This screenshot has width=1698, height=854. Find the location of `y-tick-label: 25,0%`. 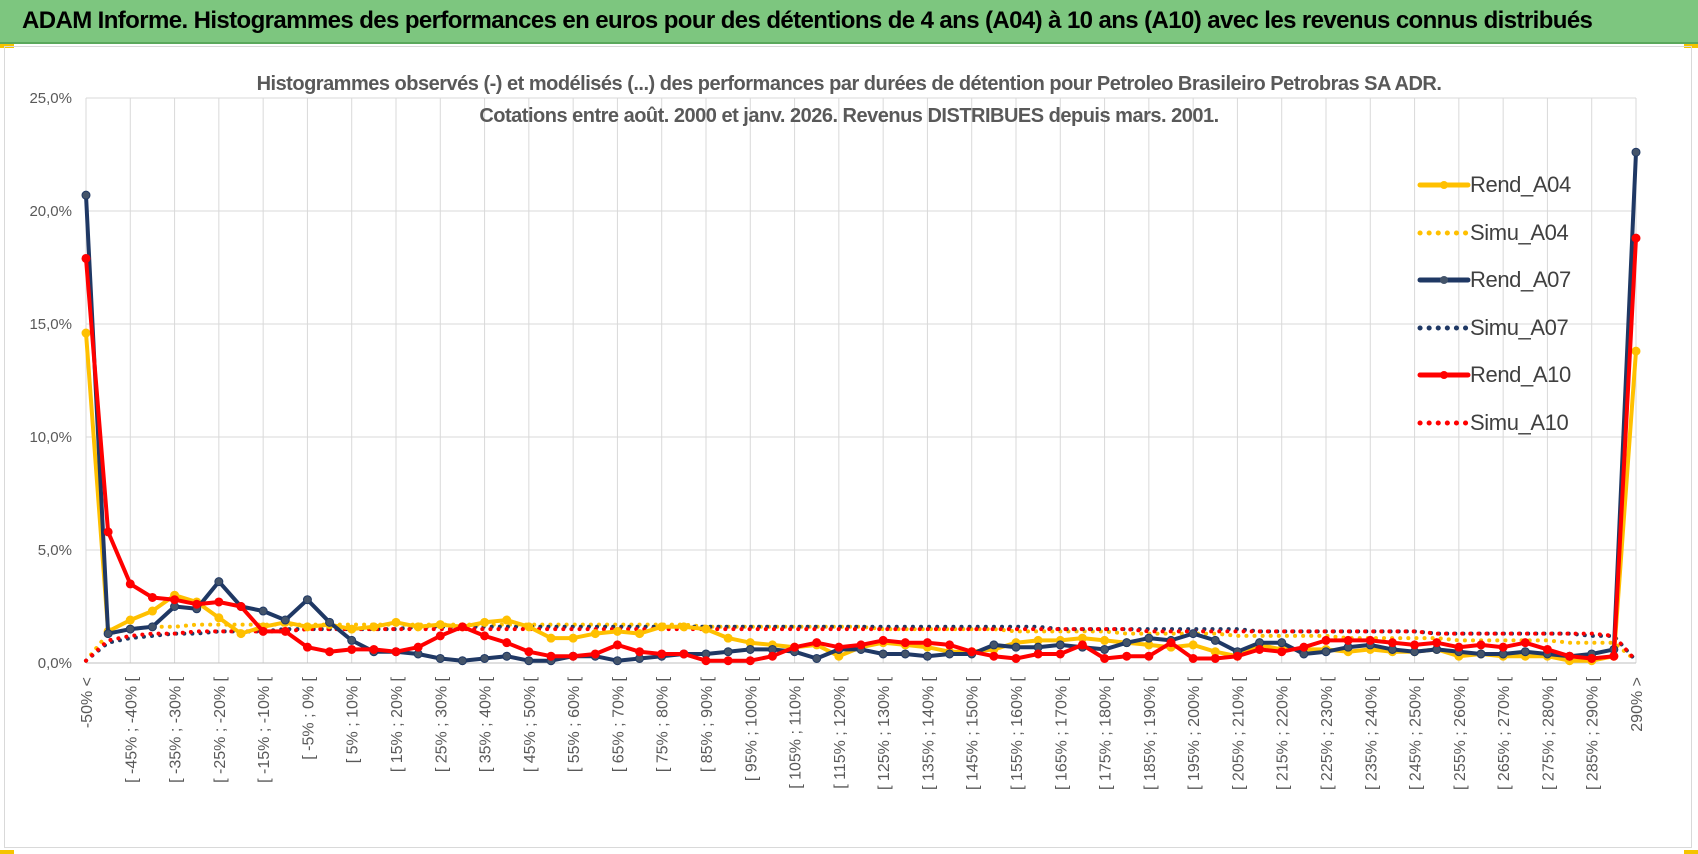

y-tick-label: 25,0% is located at coordinates (50, 98).